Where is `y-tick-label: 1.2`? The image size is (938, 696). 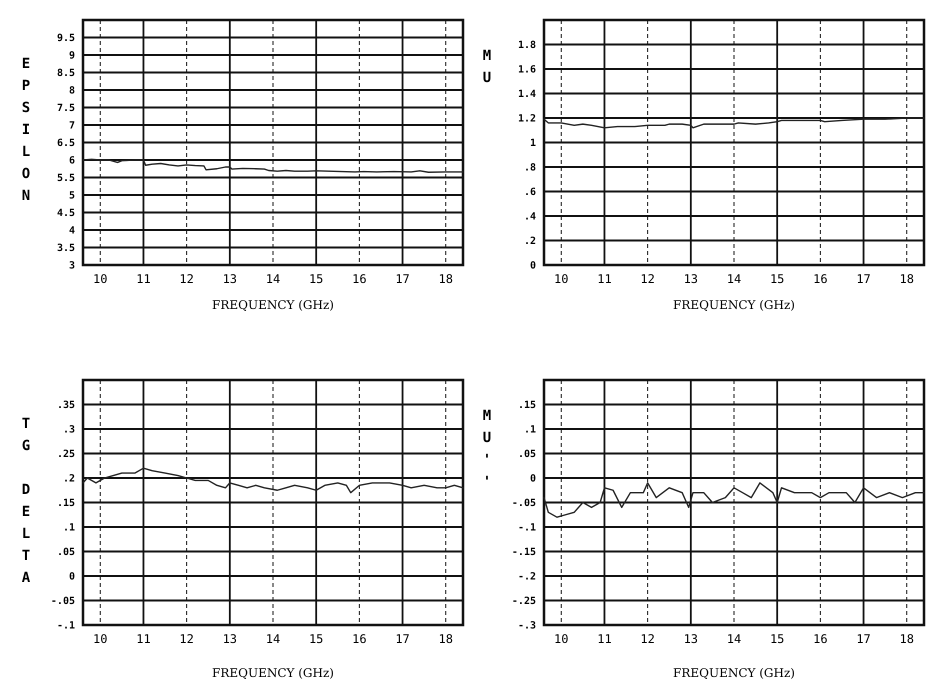 y-tick-label: 1.2 is located at coordinates (527, 119).